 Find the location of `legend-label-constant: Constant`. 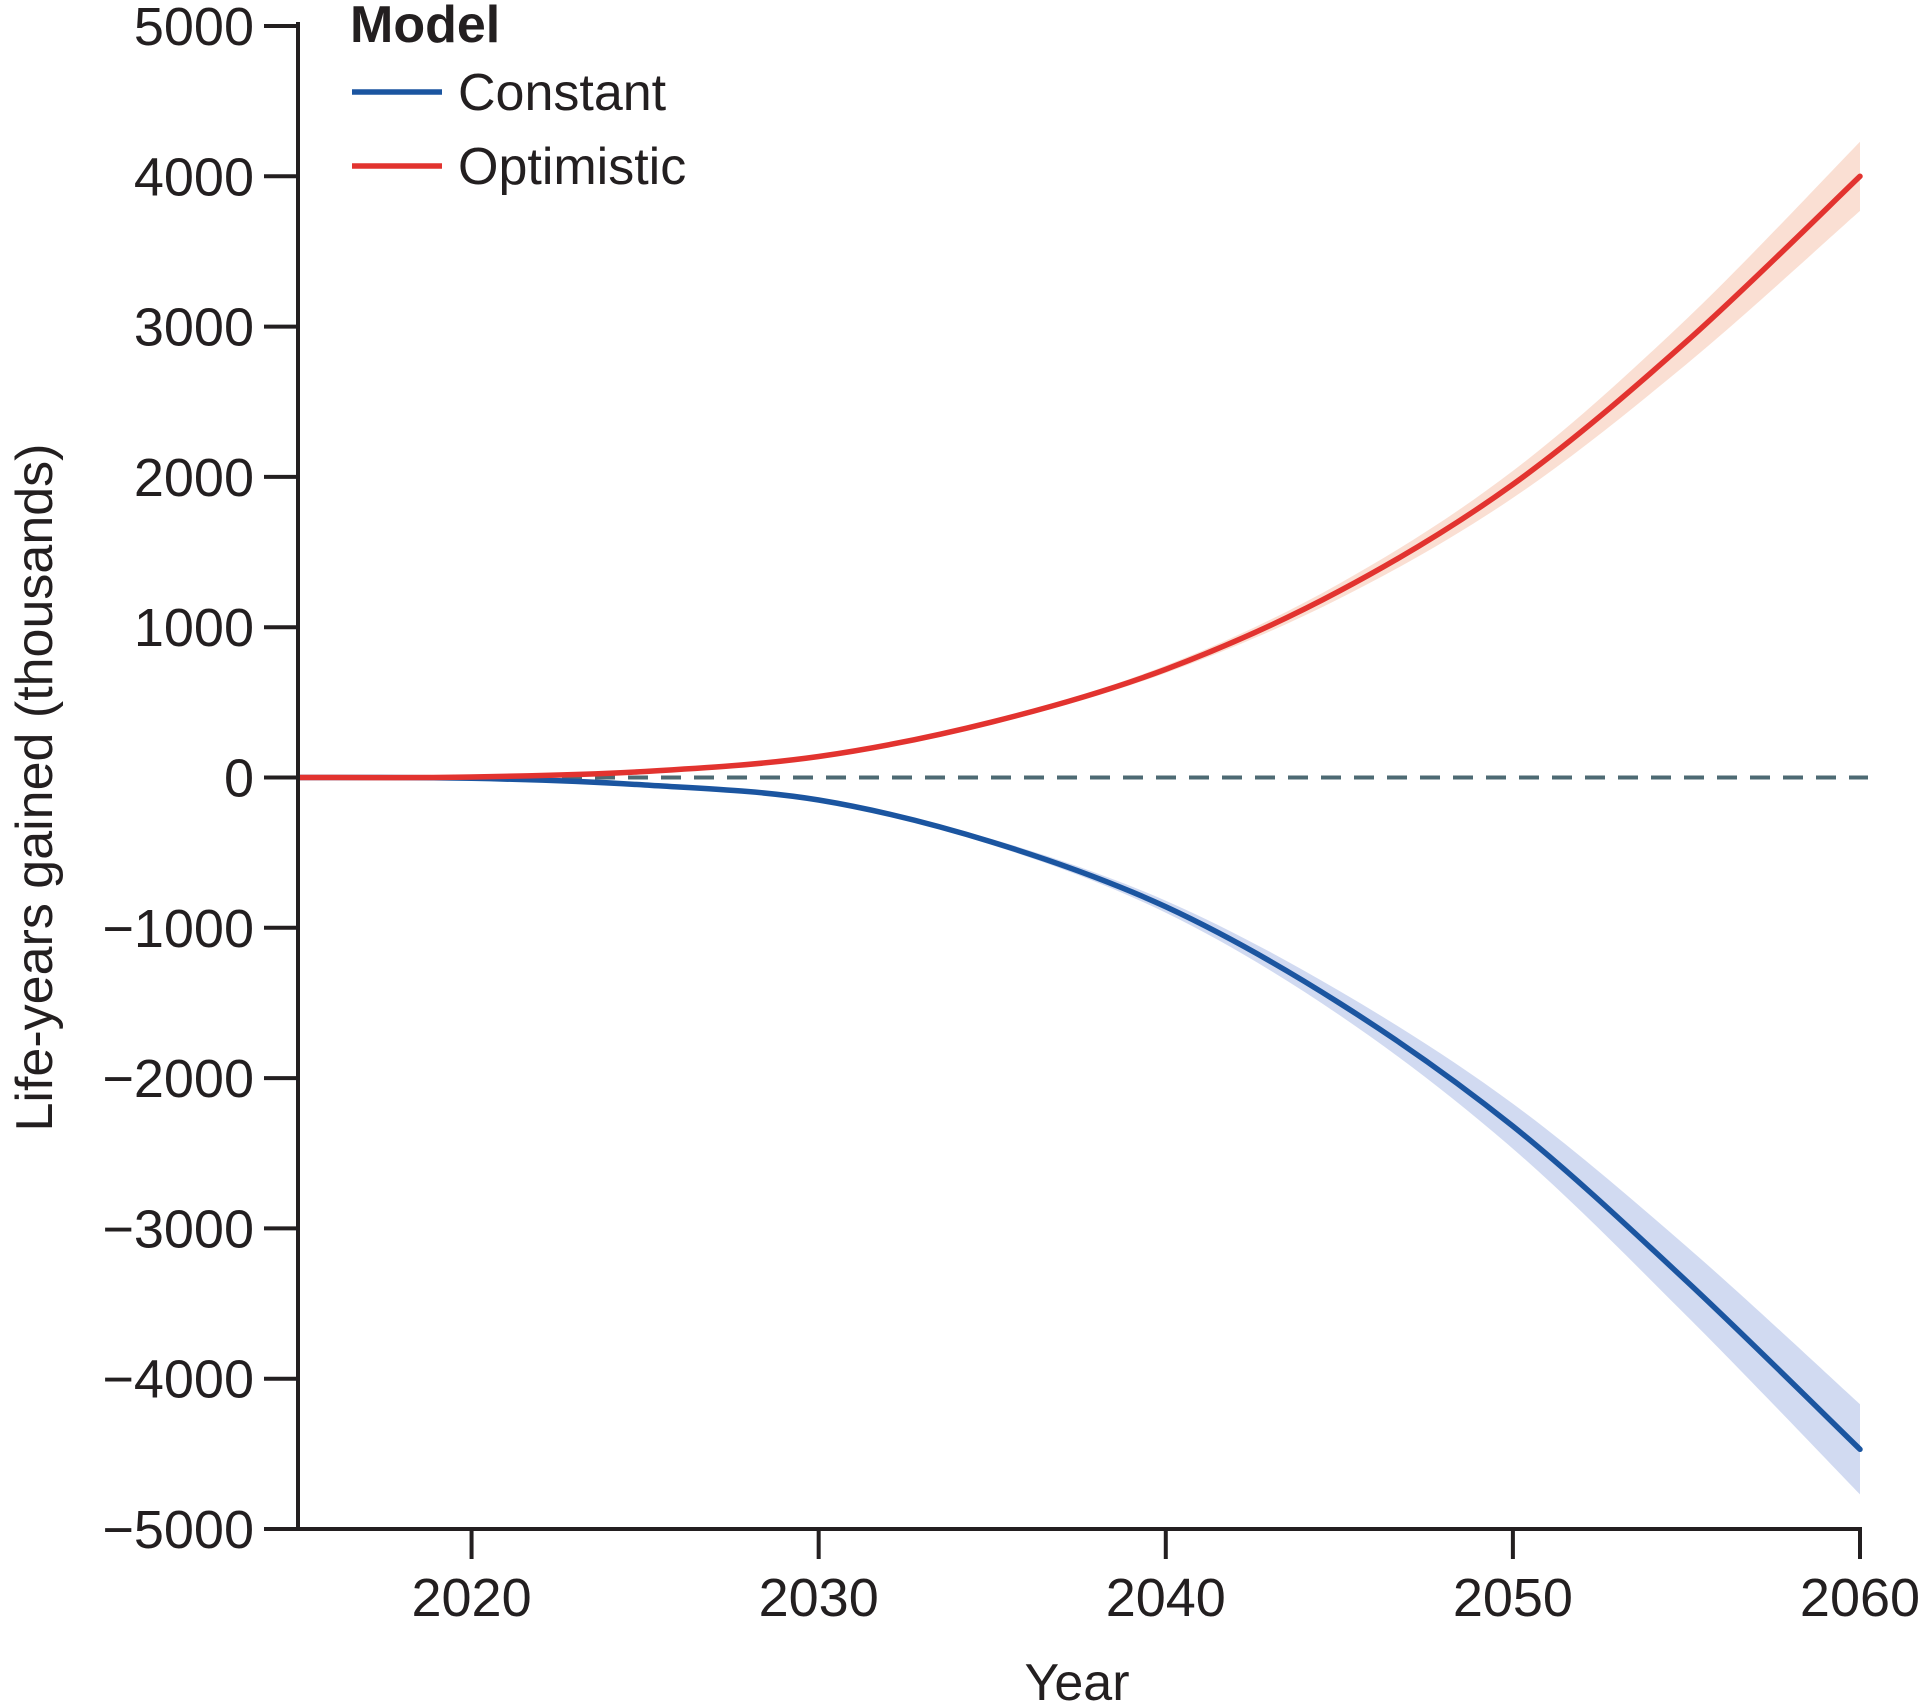

legend-label-constant: Constant is located at coordinates (562, 93).